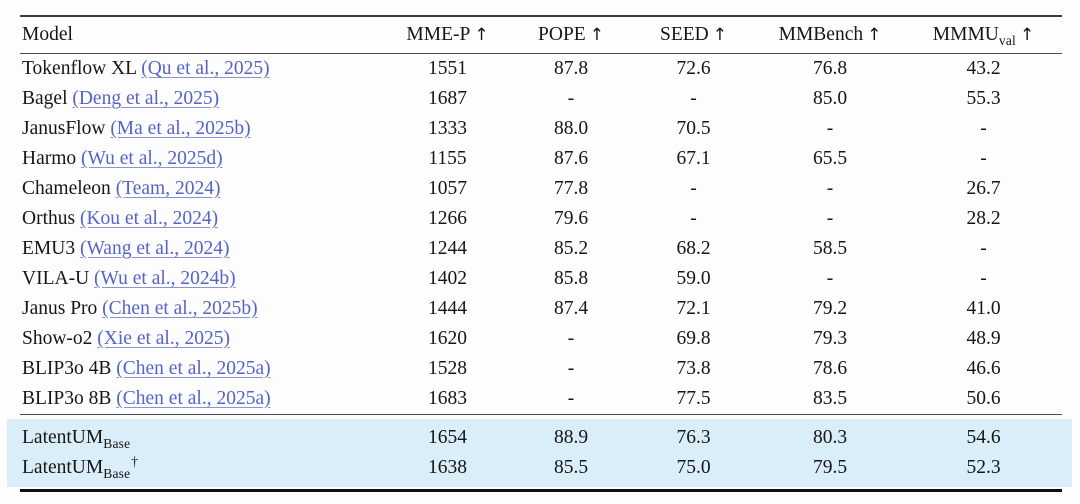 The height and width of the screenshot is (504, 1080). I want to click on value-cell: 43.2, so click(983, 68).